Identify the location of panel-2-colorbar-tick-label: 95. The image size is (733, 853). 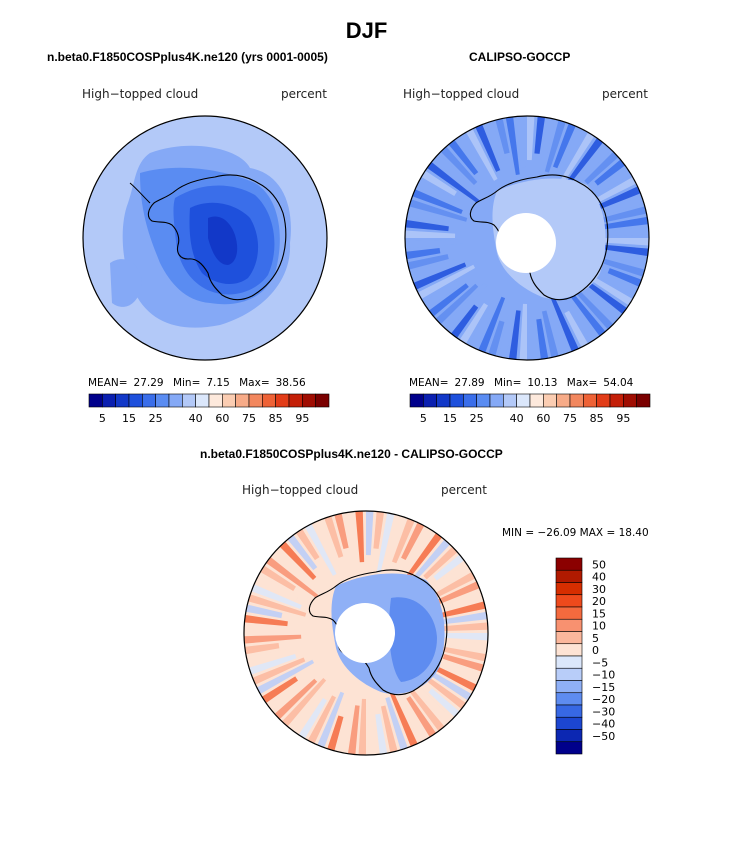
(623, 418).